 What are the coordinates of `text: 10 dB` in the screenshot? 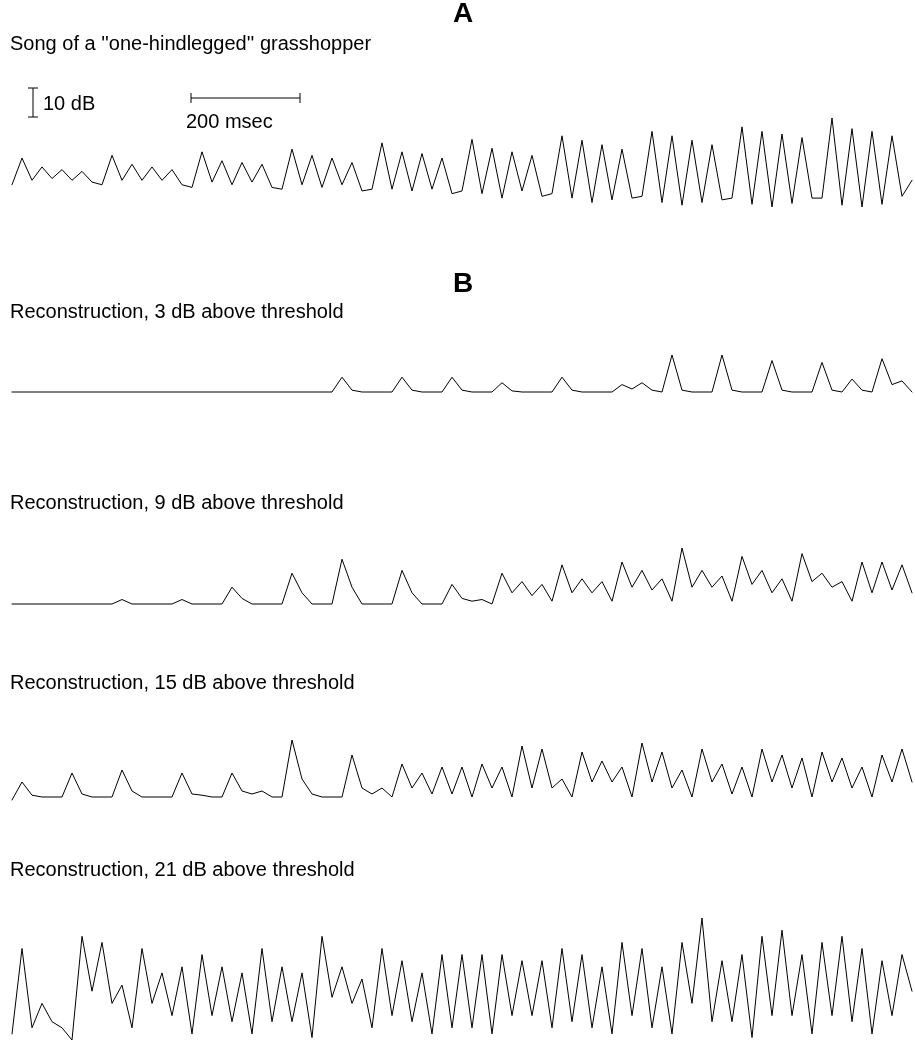 It's located at (69, 103).